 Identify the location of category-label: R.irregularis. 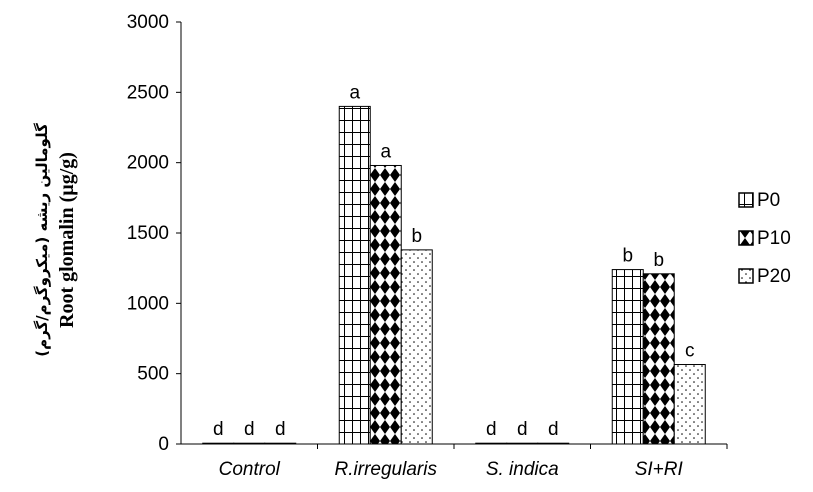
(386, 469).